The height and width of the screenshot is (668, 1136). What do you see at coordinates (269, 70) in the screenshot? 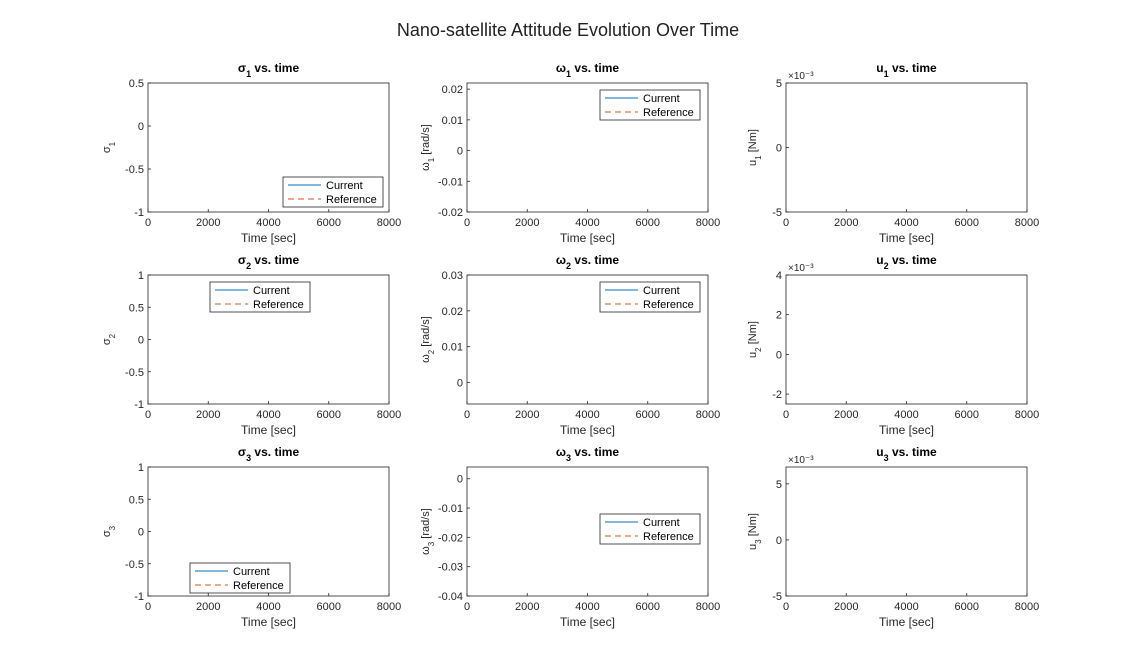
I see `subplot-title: σ1 vs. time` at bounding box center [269, 70].